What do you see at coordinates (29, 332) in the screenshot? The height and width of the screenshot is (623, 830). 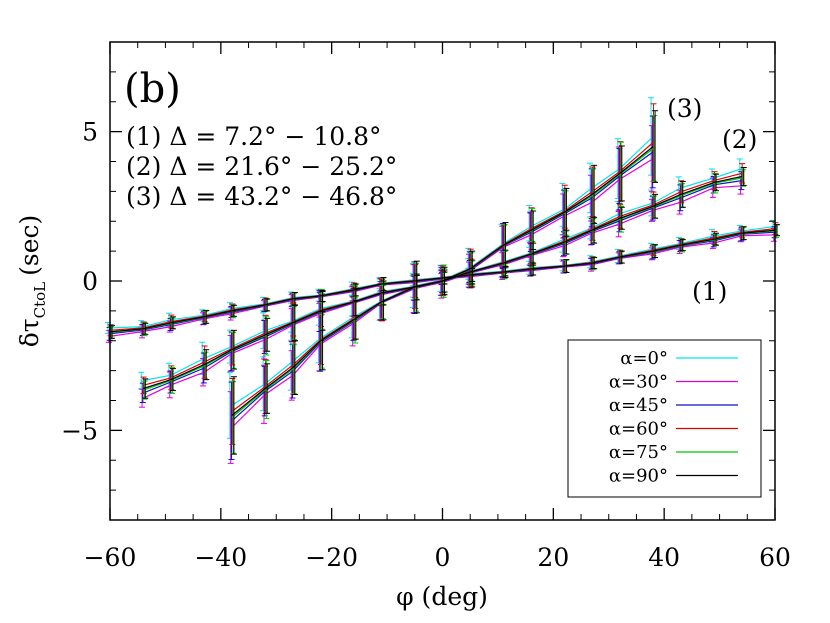 I see `y-axis-label-main: δτ` at bounding box center [29, 332].